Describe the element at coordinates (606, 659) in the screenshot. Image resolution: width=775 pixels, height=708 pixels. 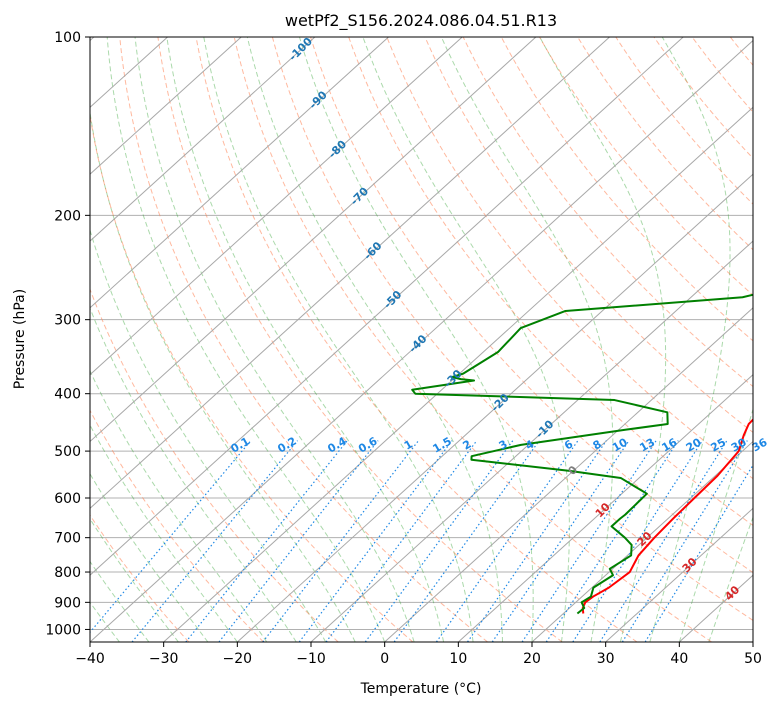
I see `x-tick-label: 30` at that location.